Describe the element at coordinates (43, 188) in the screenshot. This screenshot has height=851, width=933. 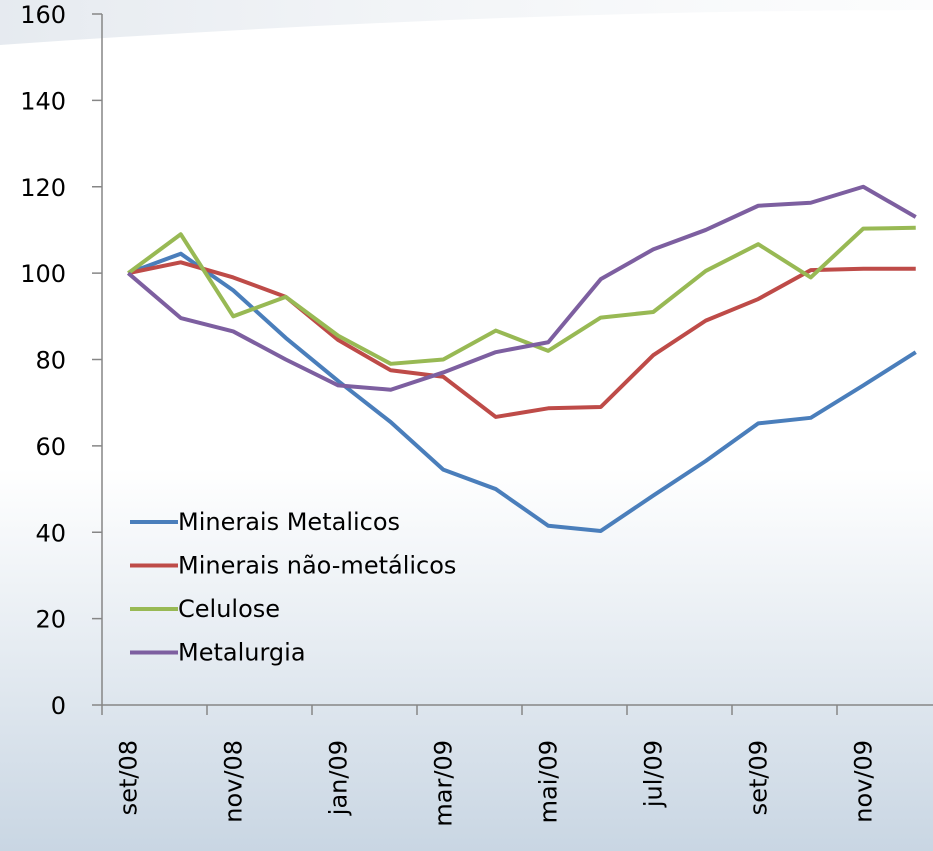
I see `y-tick-label: 120` at that location.